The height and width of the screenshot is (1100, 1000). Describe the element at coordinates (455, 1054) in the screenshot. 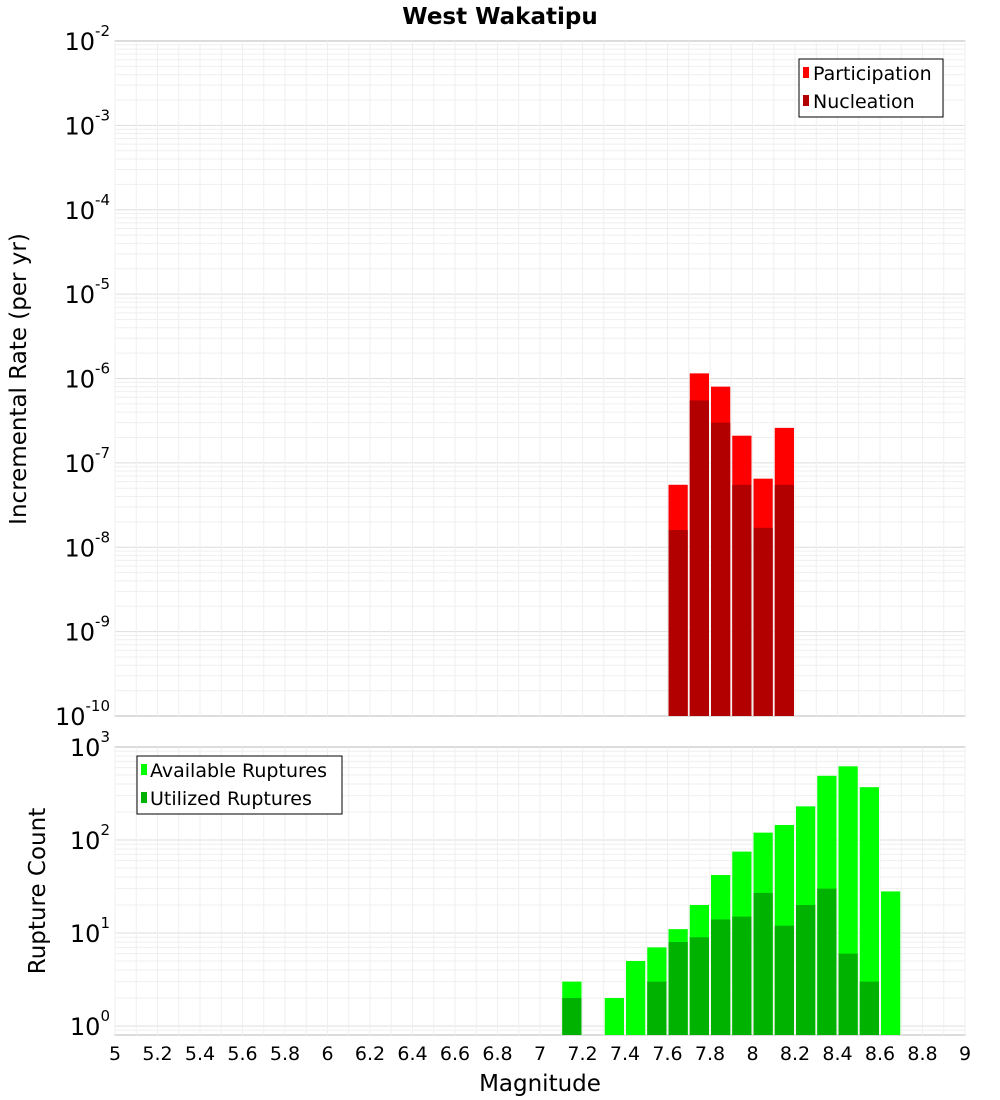

I see `x-tick-label: 6.6` at that location.